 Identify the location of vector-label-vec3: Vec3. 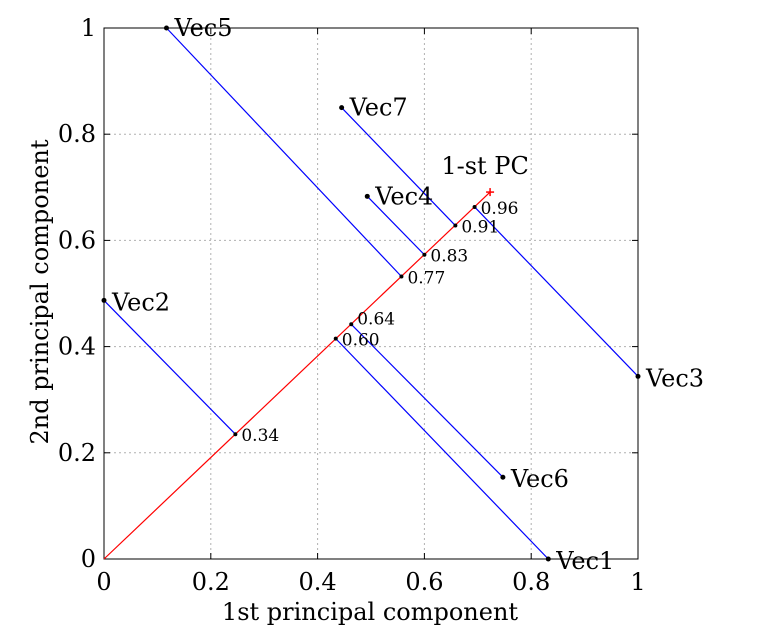
(674, 378).